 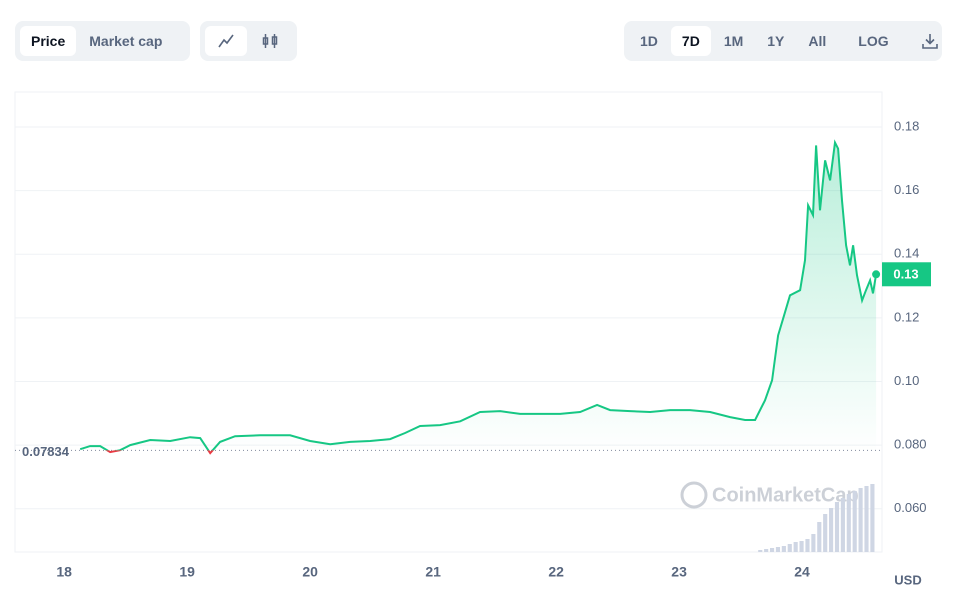 I want to click on candle-icon, so click(x=270, y=41).